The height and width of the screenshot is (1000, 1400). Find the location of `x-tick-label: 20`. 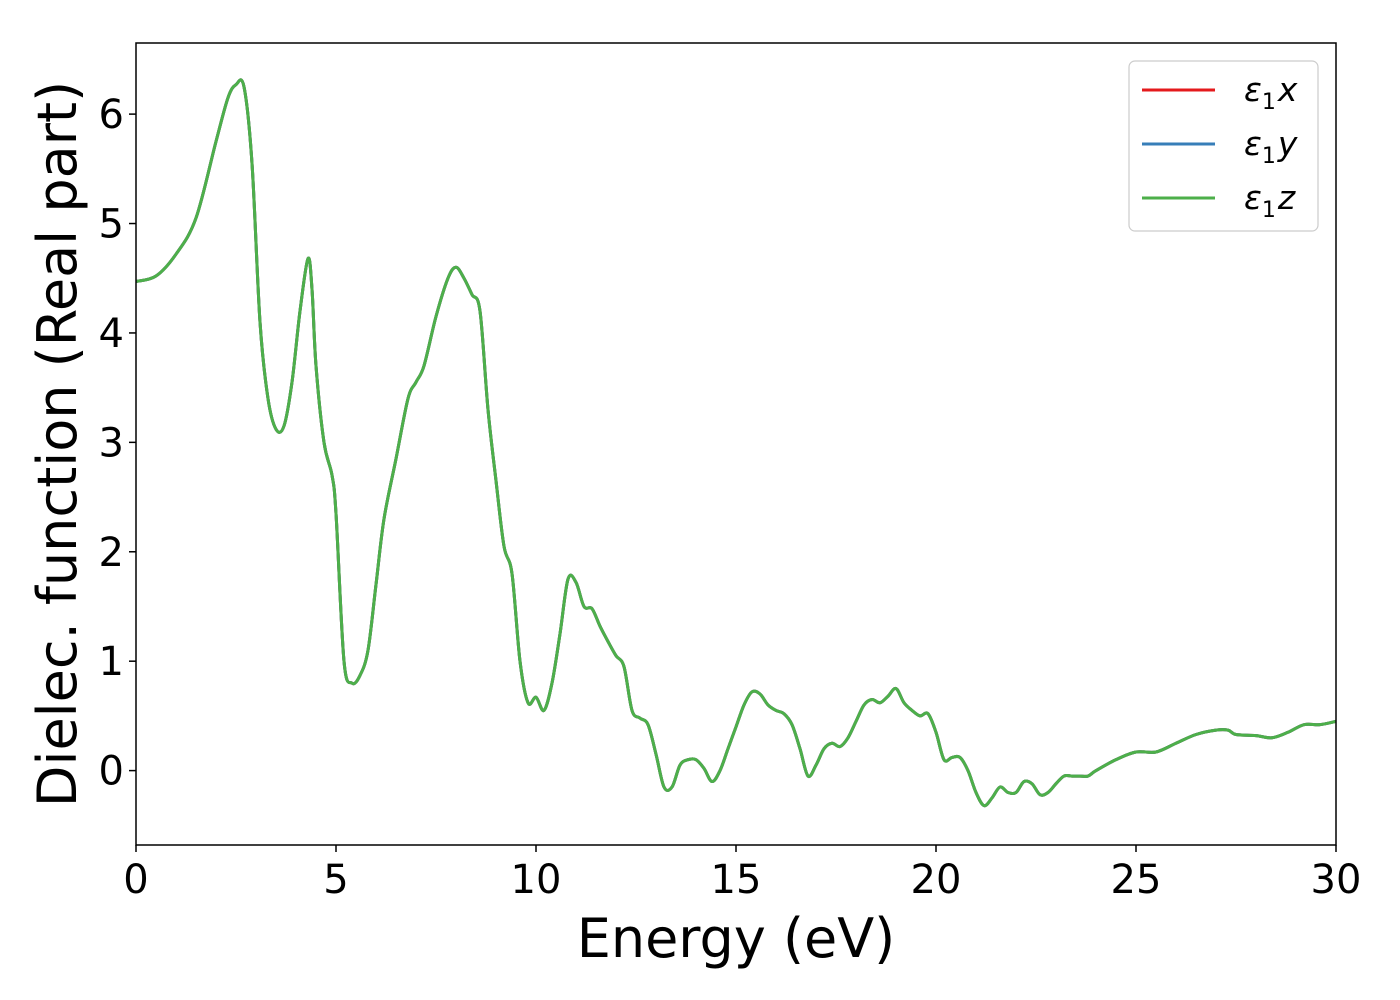

x-tick-label: 20 is located at coordinates (936, 880).